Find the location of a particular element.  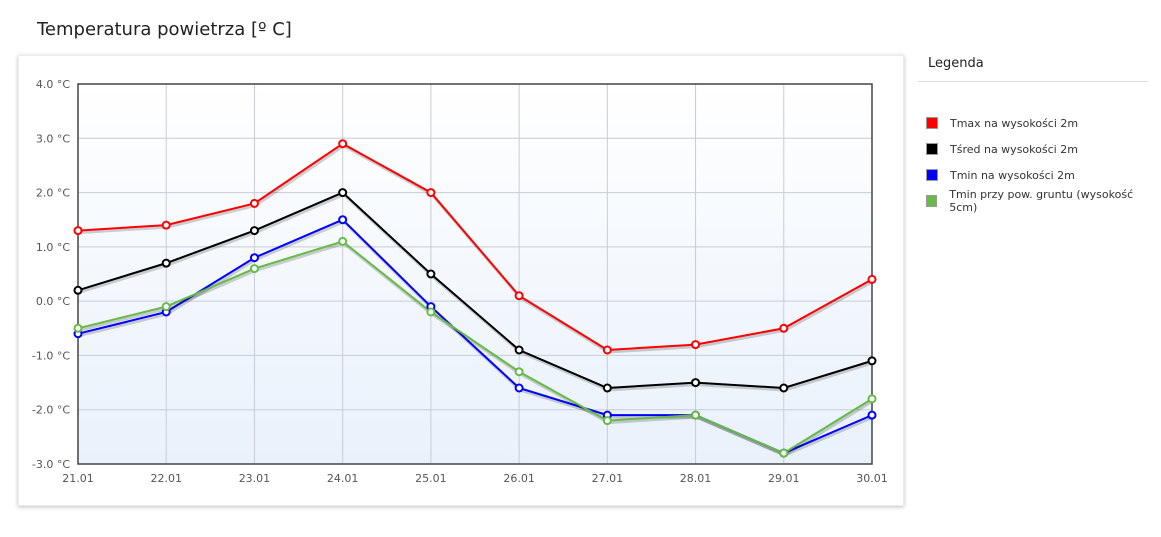

x-tick-label: 30.01 is located at coordinates (872, 478).